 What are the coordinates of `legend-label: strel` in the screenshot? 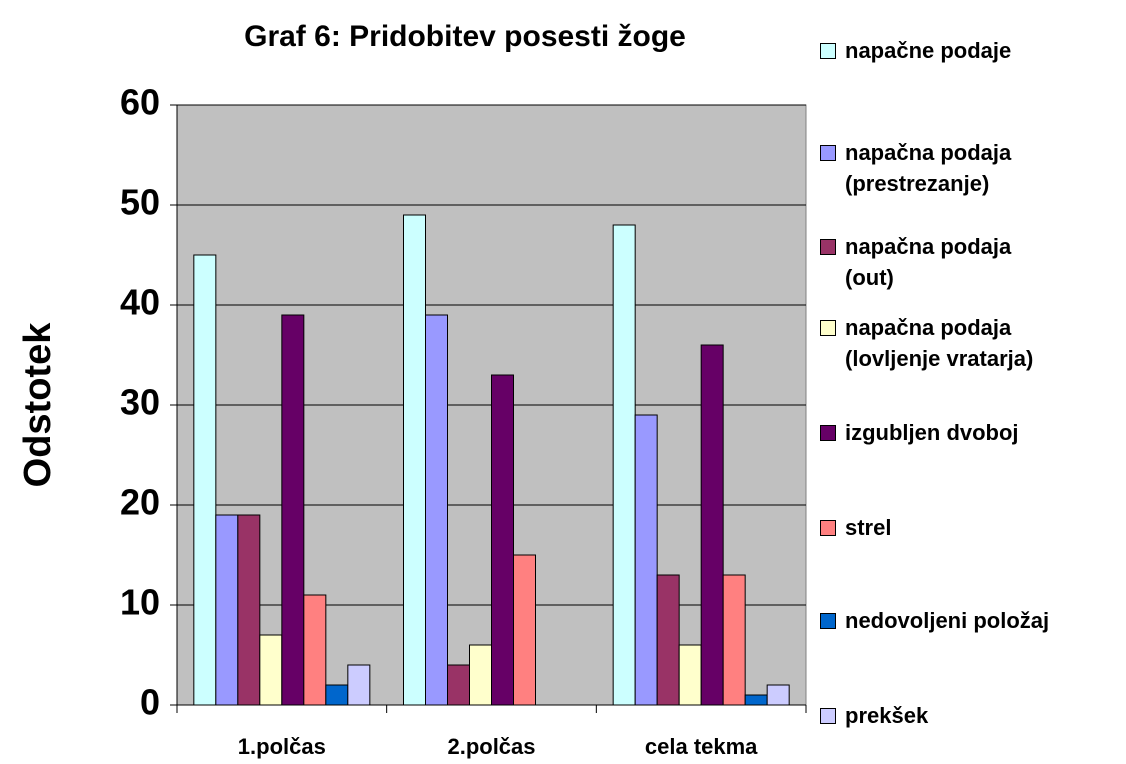 It's located at (868, 527).